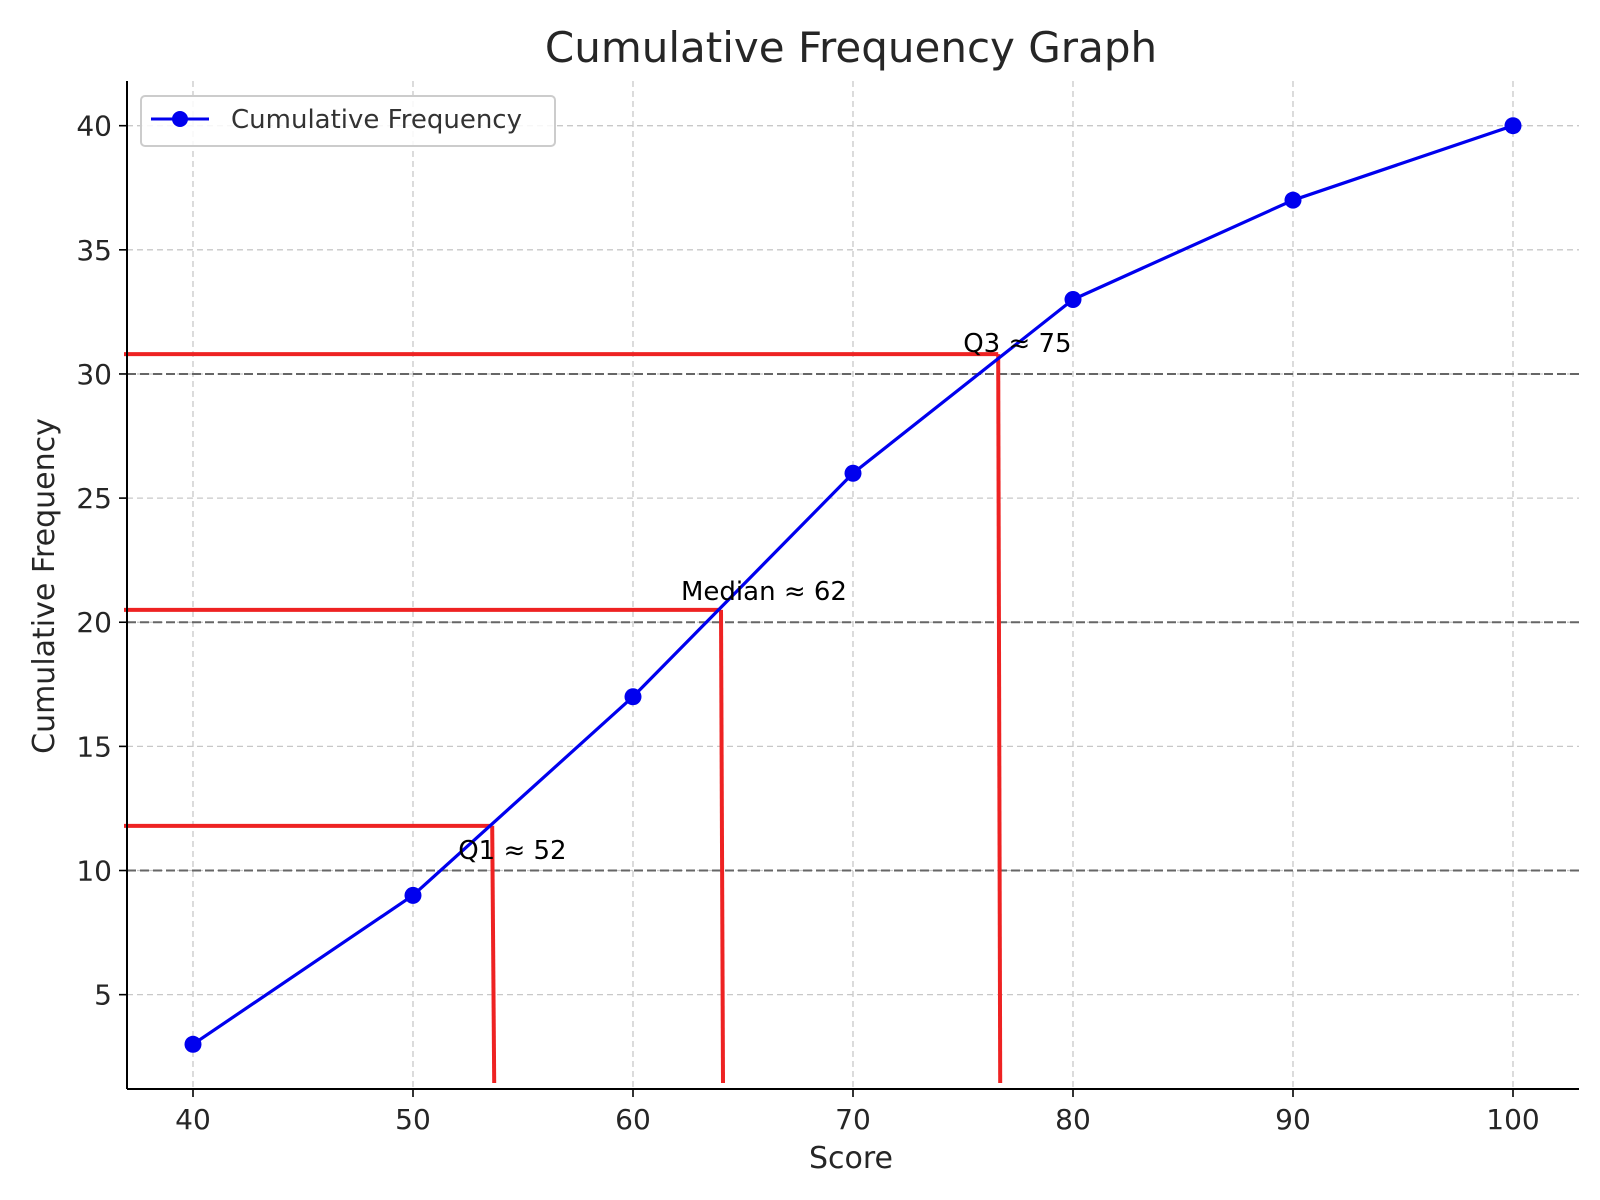 This screenshot has width=1600, height=1200. What do you see at coordinates (851, 1158) in the screenshot?
I see `x-axis-label: Score` at bounding box center [851, 1158].